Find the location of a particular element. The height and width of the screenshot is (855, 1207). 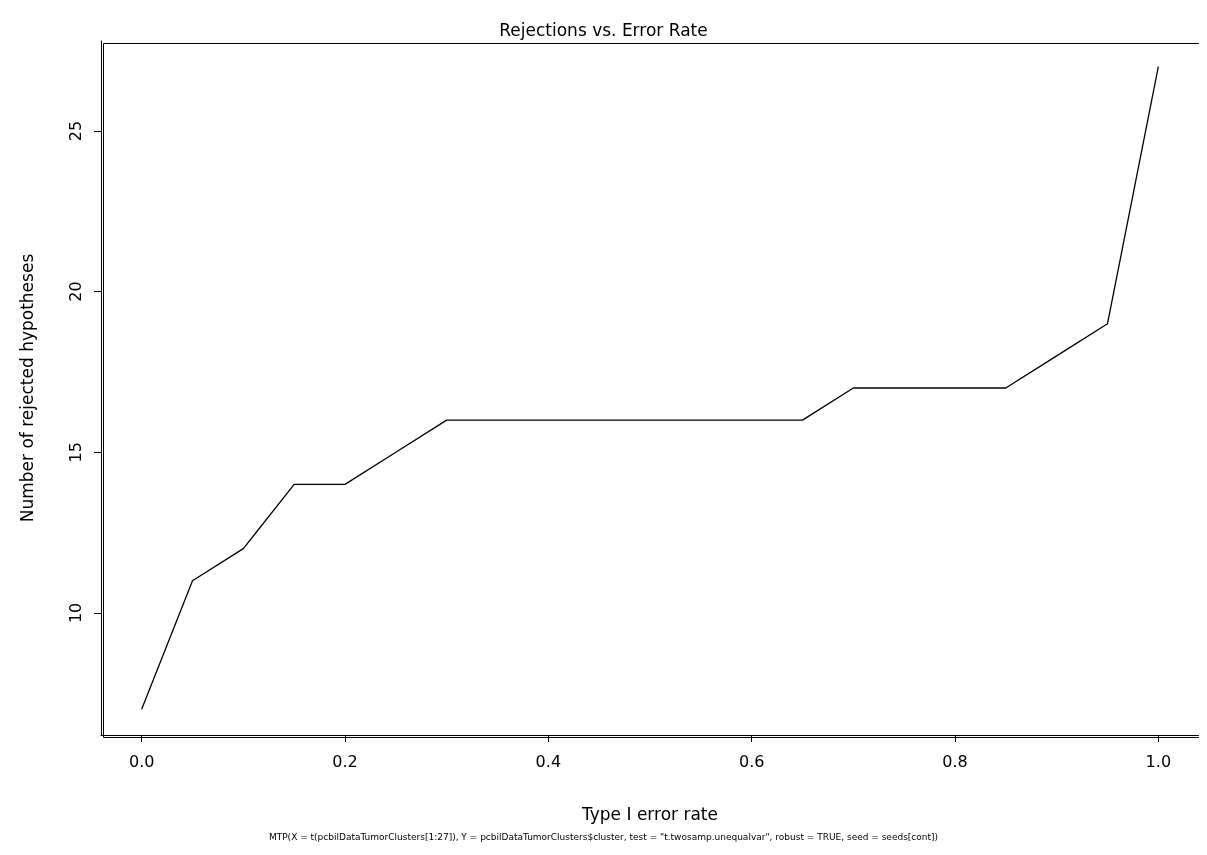

x-tick-label: 0.0 is located at coordinates (141, 761).